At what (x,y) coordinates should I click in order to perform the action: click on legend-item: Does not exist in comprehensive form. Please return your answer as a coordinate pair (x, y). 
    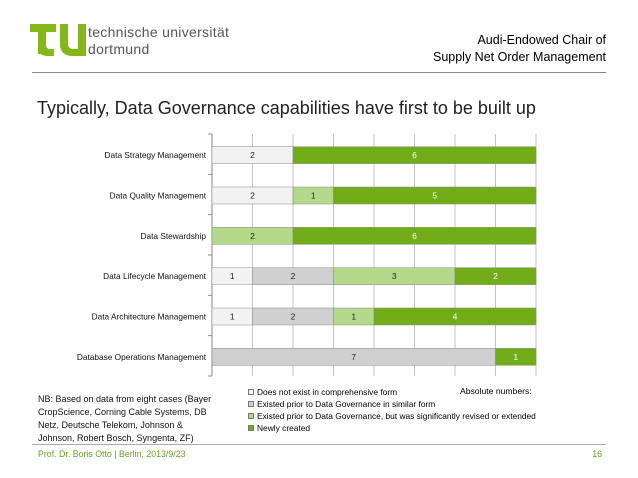
    Looking at the image, I should click on (392, 392).